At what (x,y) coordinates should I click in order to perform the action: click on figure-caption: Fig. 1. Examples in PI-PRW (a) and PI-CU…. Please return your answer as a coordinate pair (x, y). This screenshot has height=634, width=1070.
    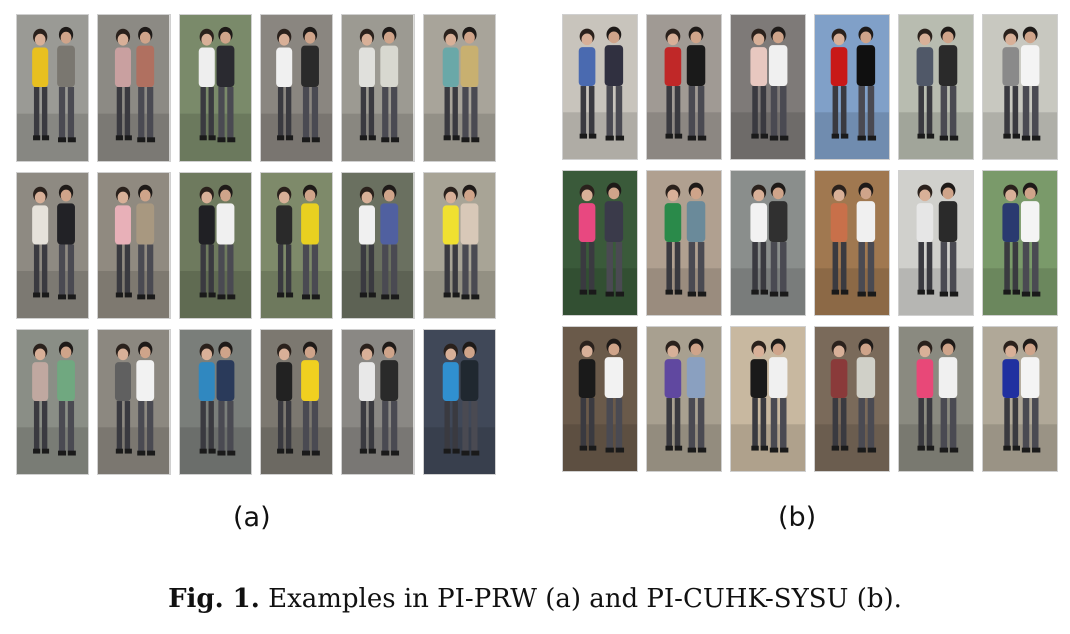
    Looking at the image, I should click on (535, 599).